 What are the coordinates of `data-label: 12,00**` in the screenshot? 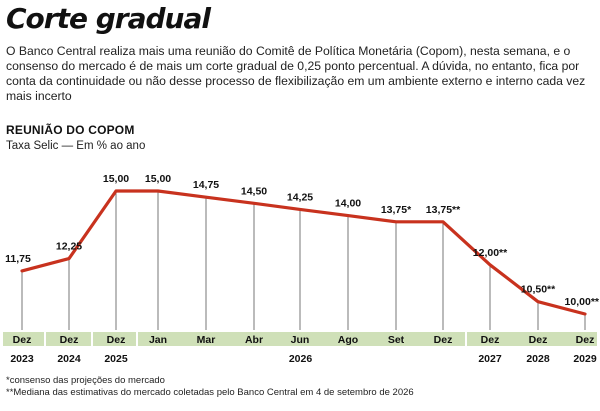 It's located at (490, 253).